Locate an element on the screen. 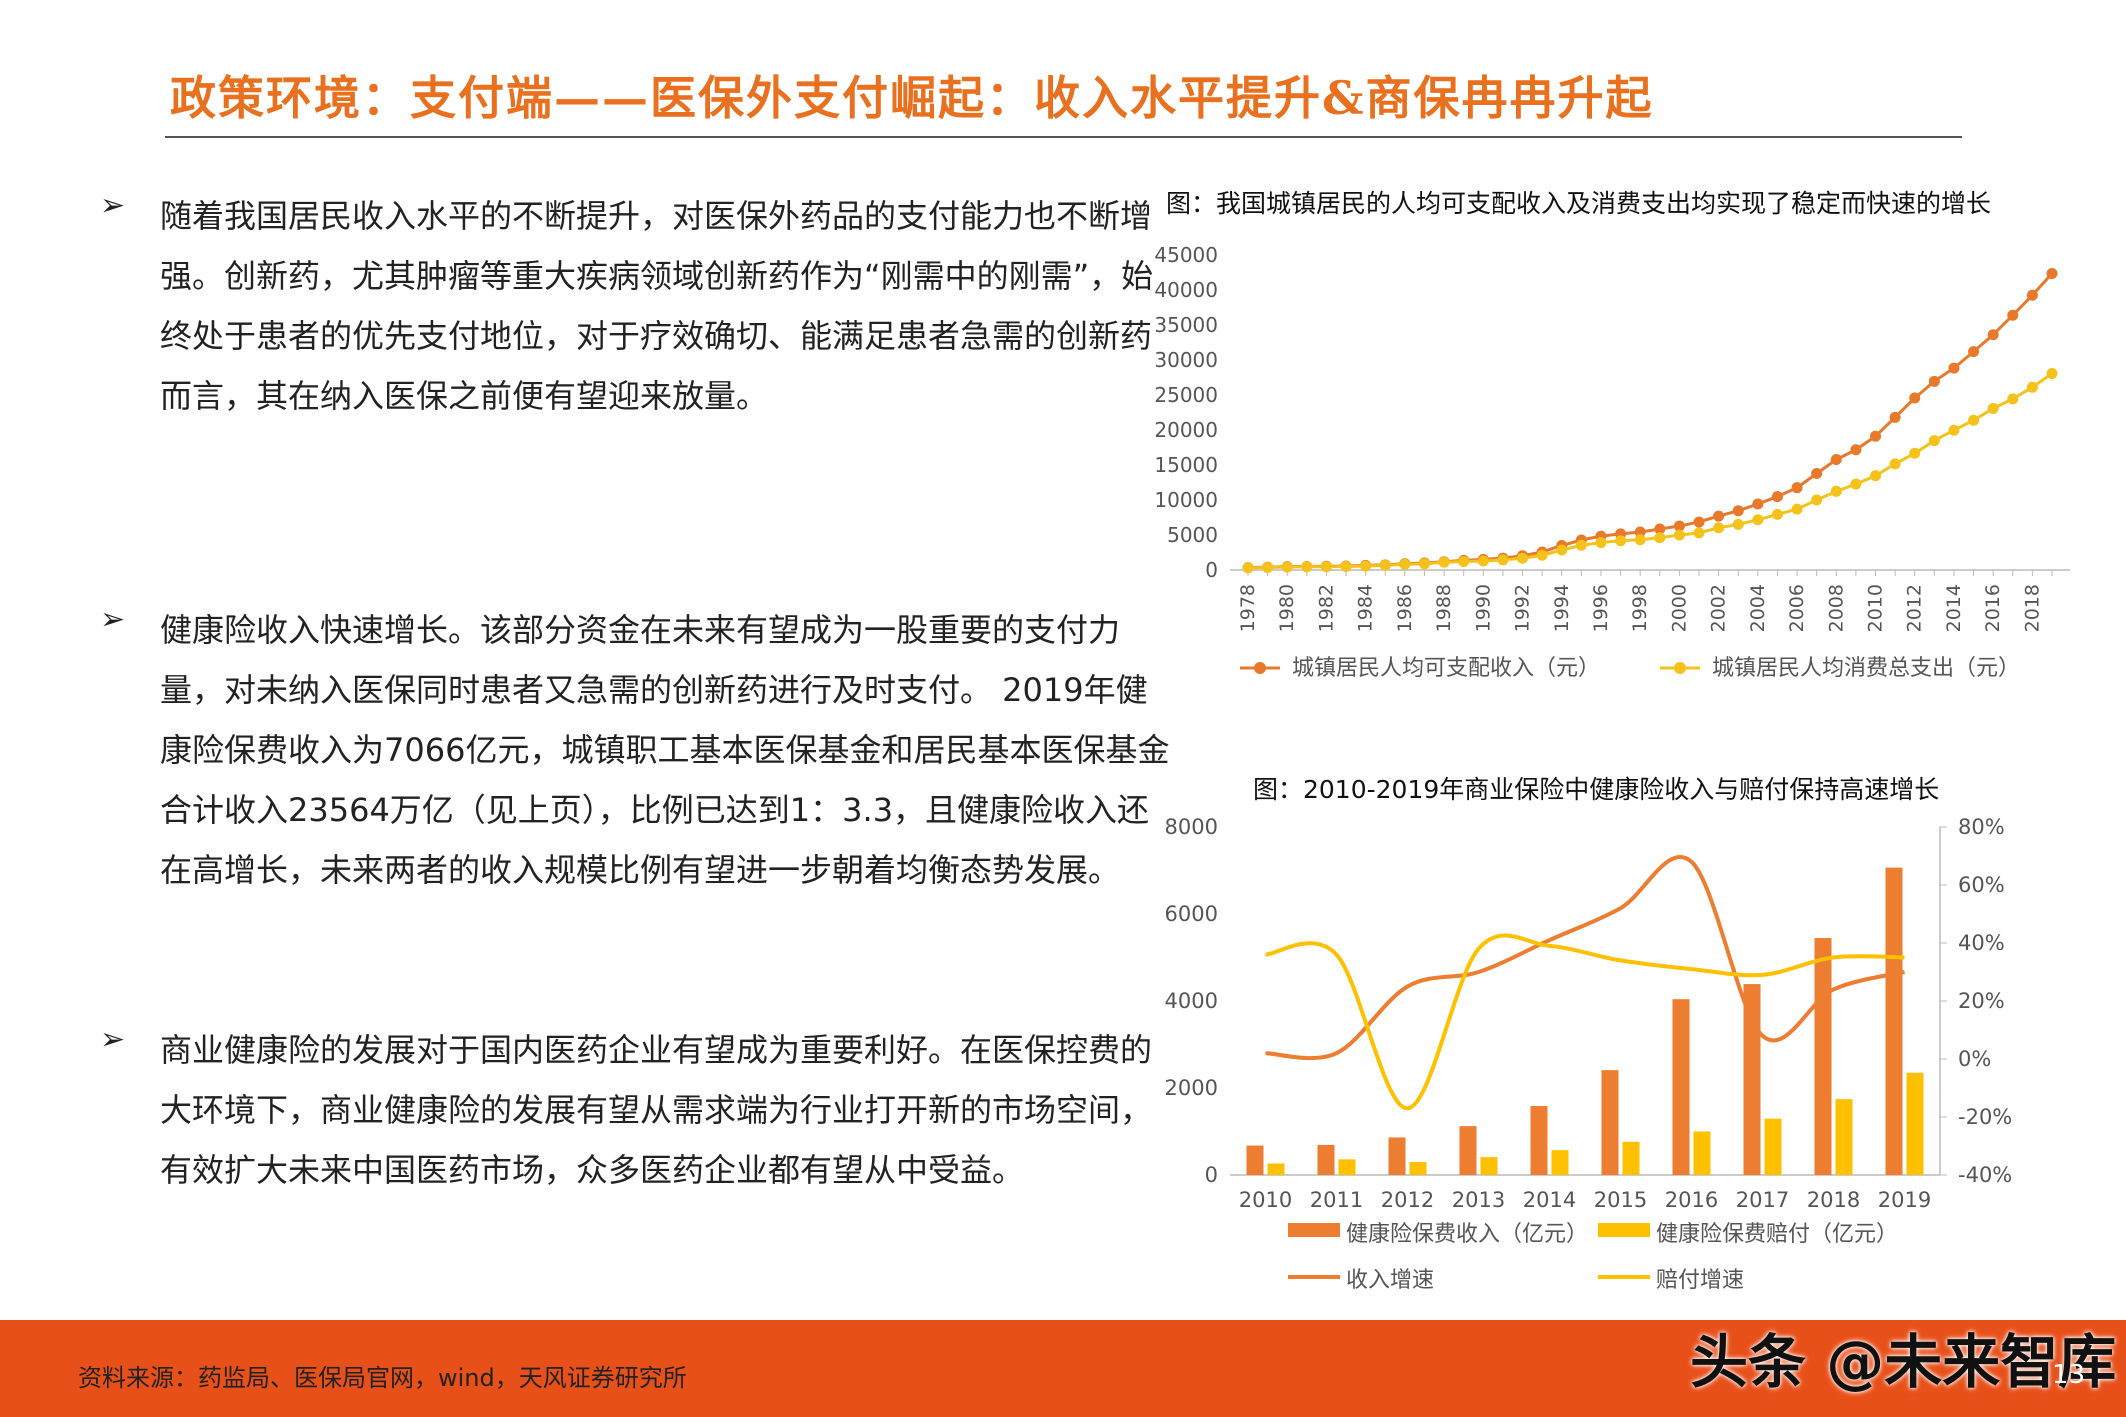  x-tick-label: 1998 is located at coordinates (1640, 608).